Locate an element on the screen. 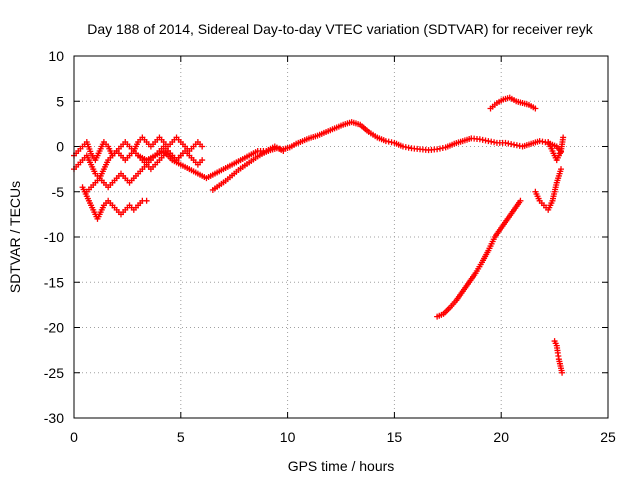 The image size is (640, 480). x-tick-label: 15 is located at coordinates (395, 437).